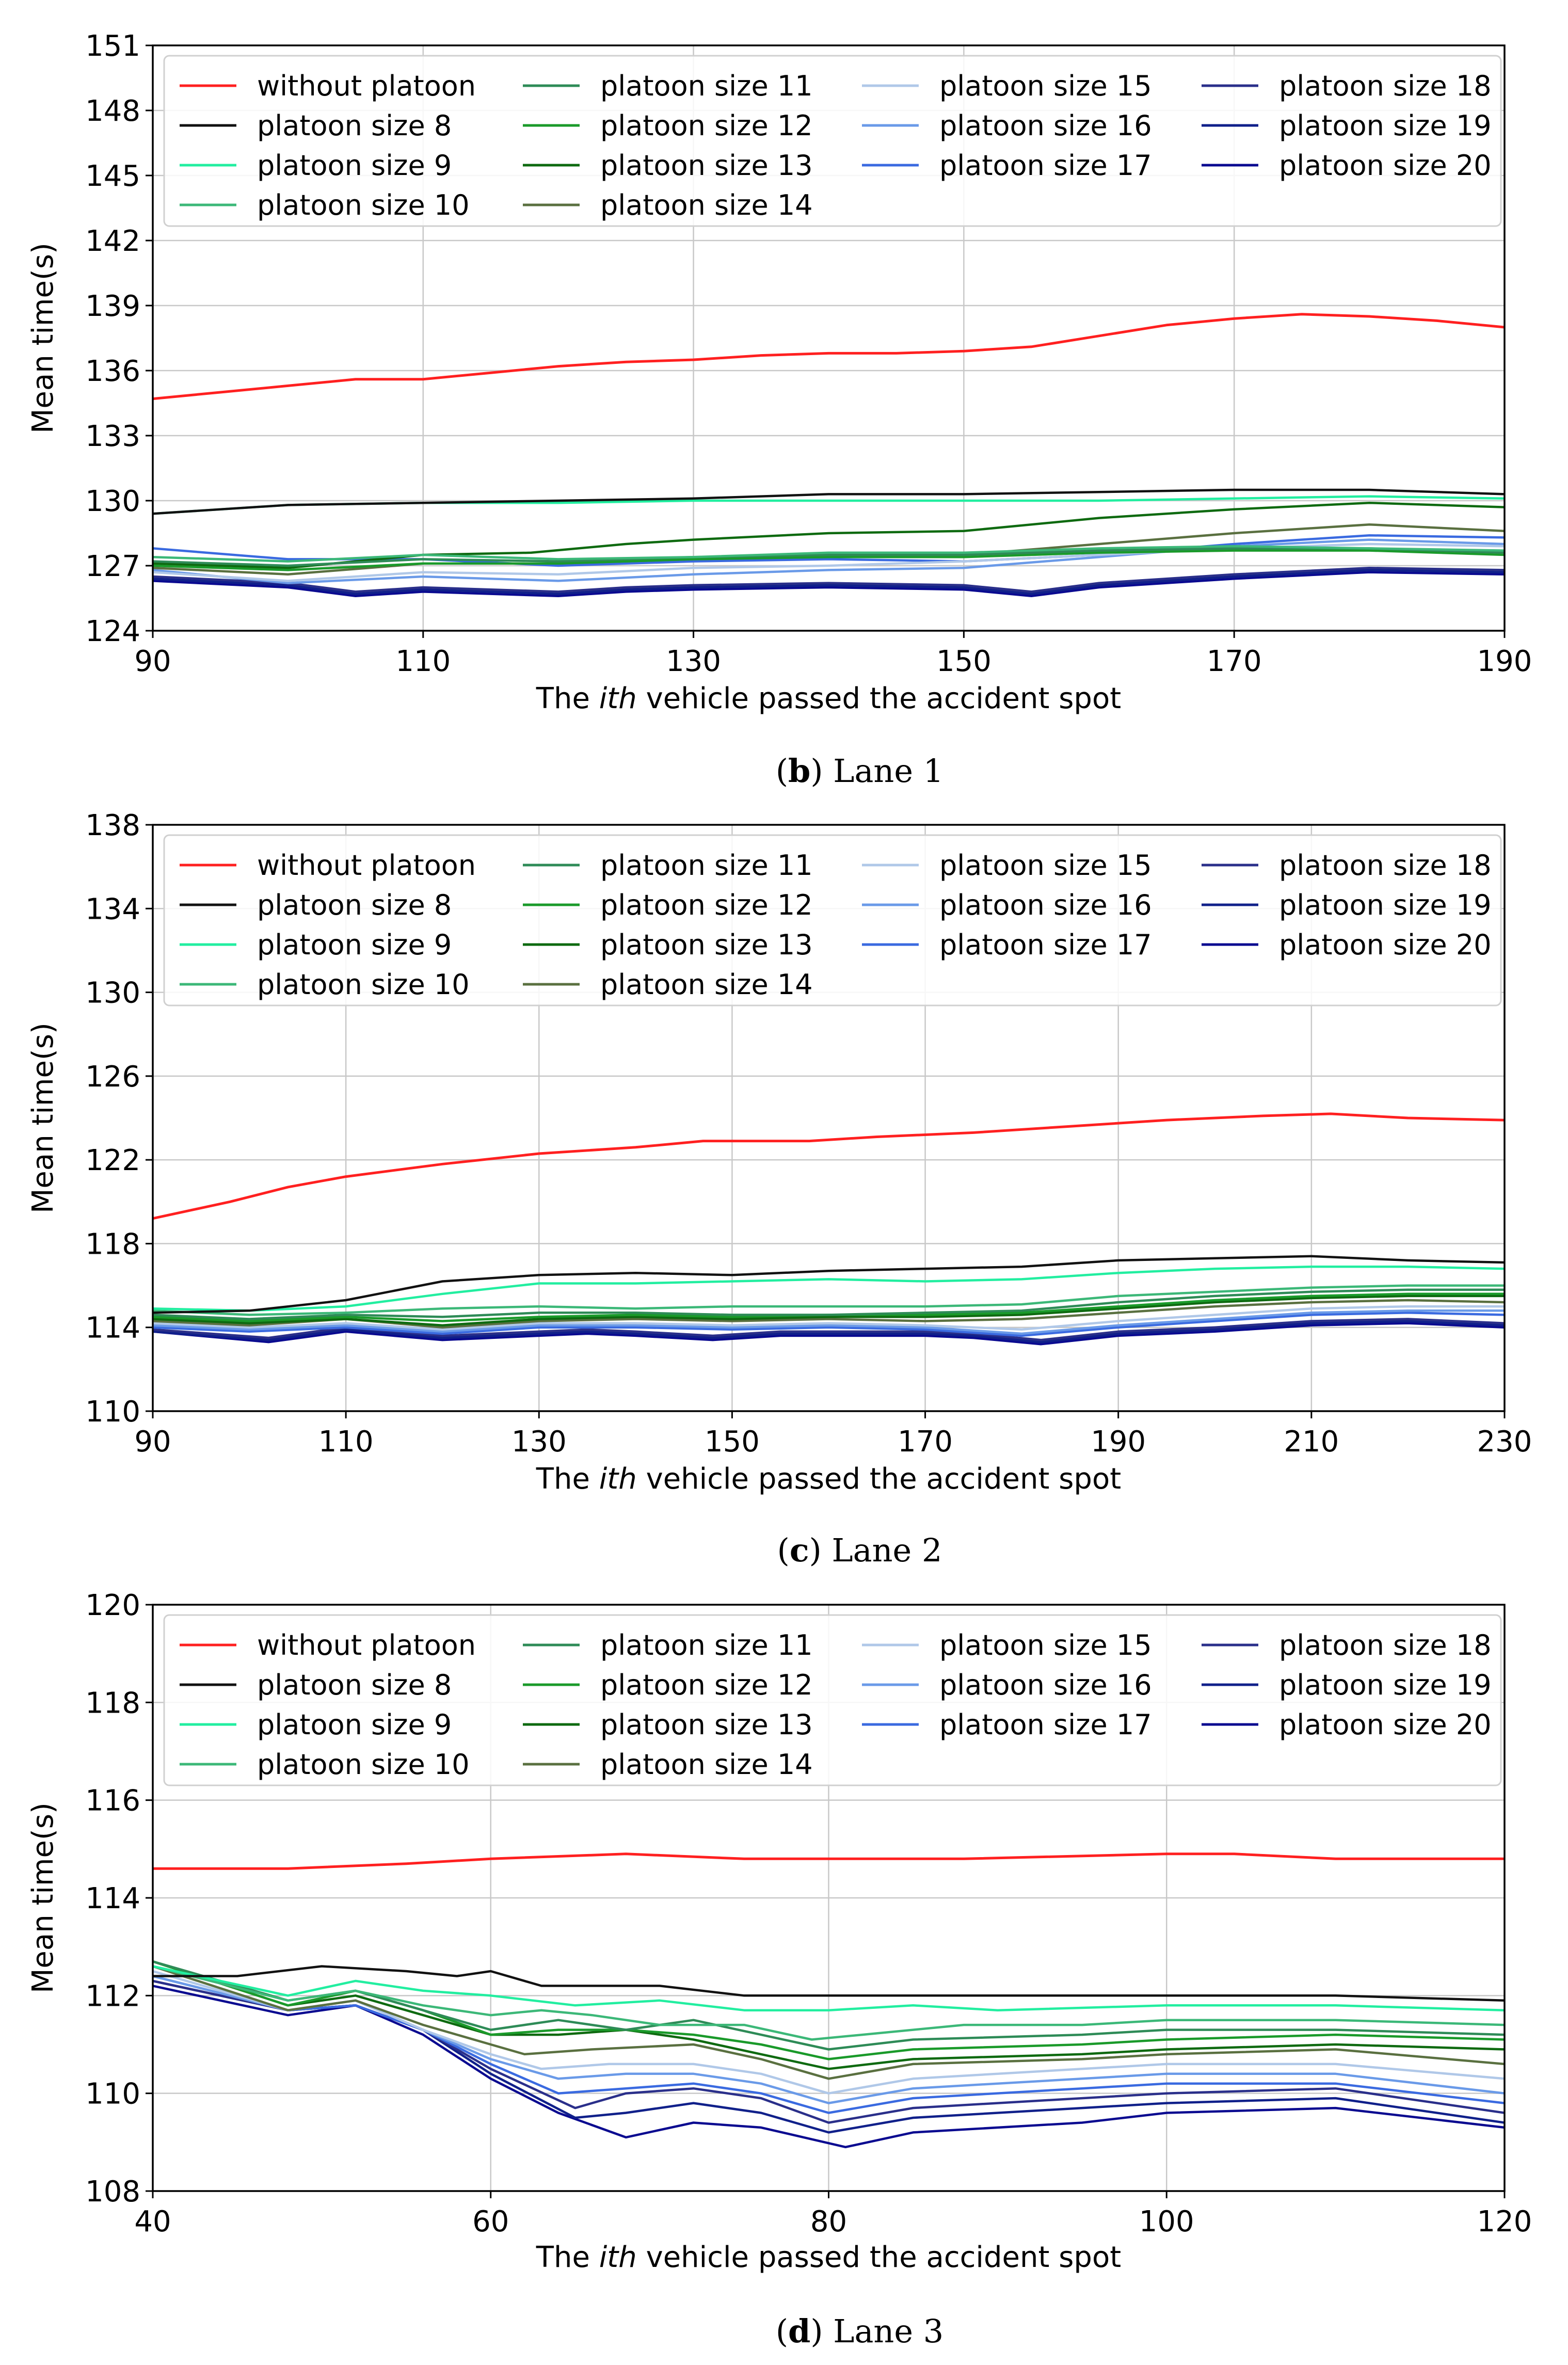 This screenshot has width=1568, height=2365. I want to click on y-tick-label: 148, so click(112, 111).